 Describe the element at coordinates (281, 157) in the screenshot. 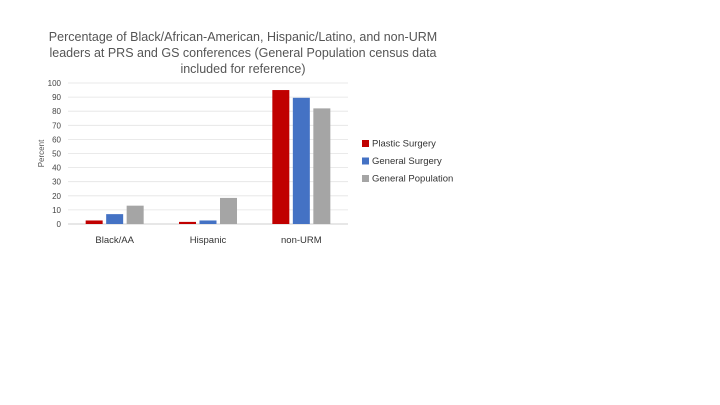

I see `bar-non-urm-plastic-surgery` at that location.